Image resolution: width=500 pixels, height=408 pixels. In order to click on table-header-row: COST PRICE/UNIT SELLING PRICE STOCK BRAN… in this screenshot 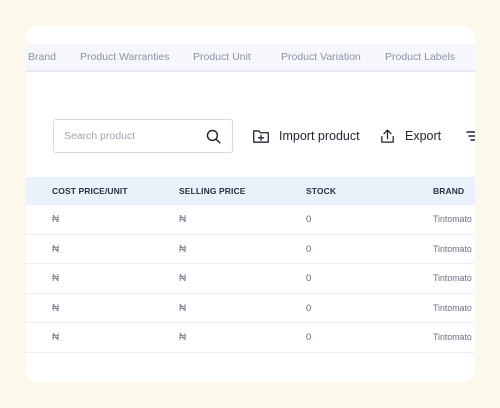, I will do `click(250, 191)`.